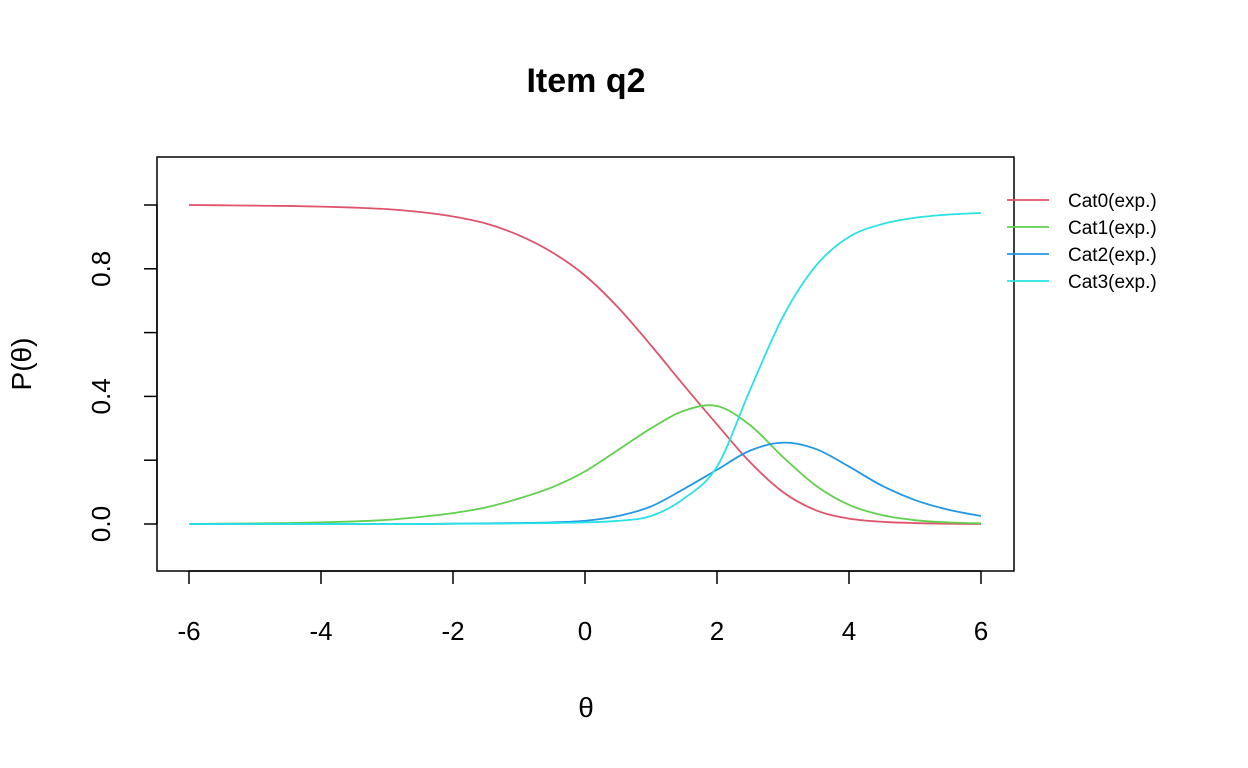  What do you see at coordinates (1082, 242) in the screenshot?
I see `legend: Cat0(exp.) Cat1(exp.) Cat2(exp.) Cat3(exp.)` at bounding box center [1082, 242].